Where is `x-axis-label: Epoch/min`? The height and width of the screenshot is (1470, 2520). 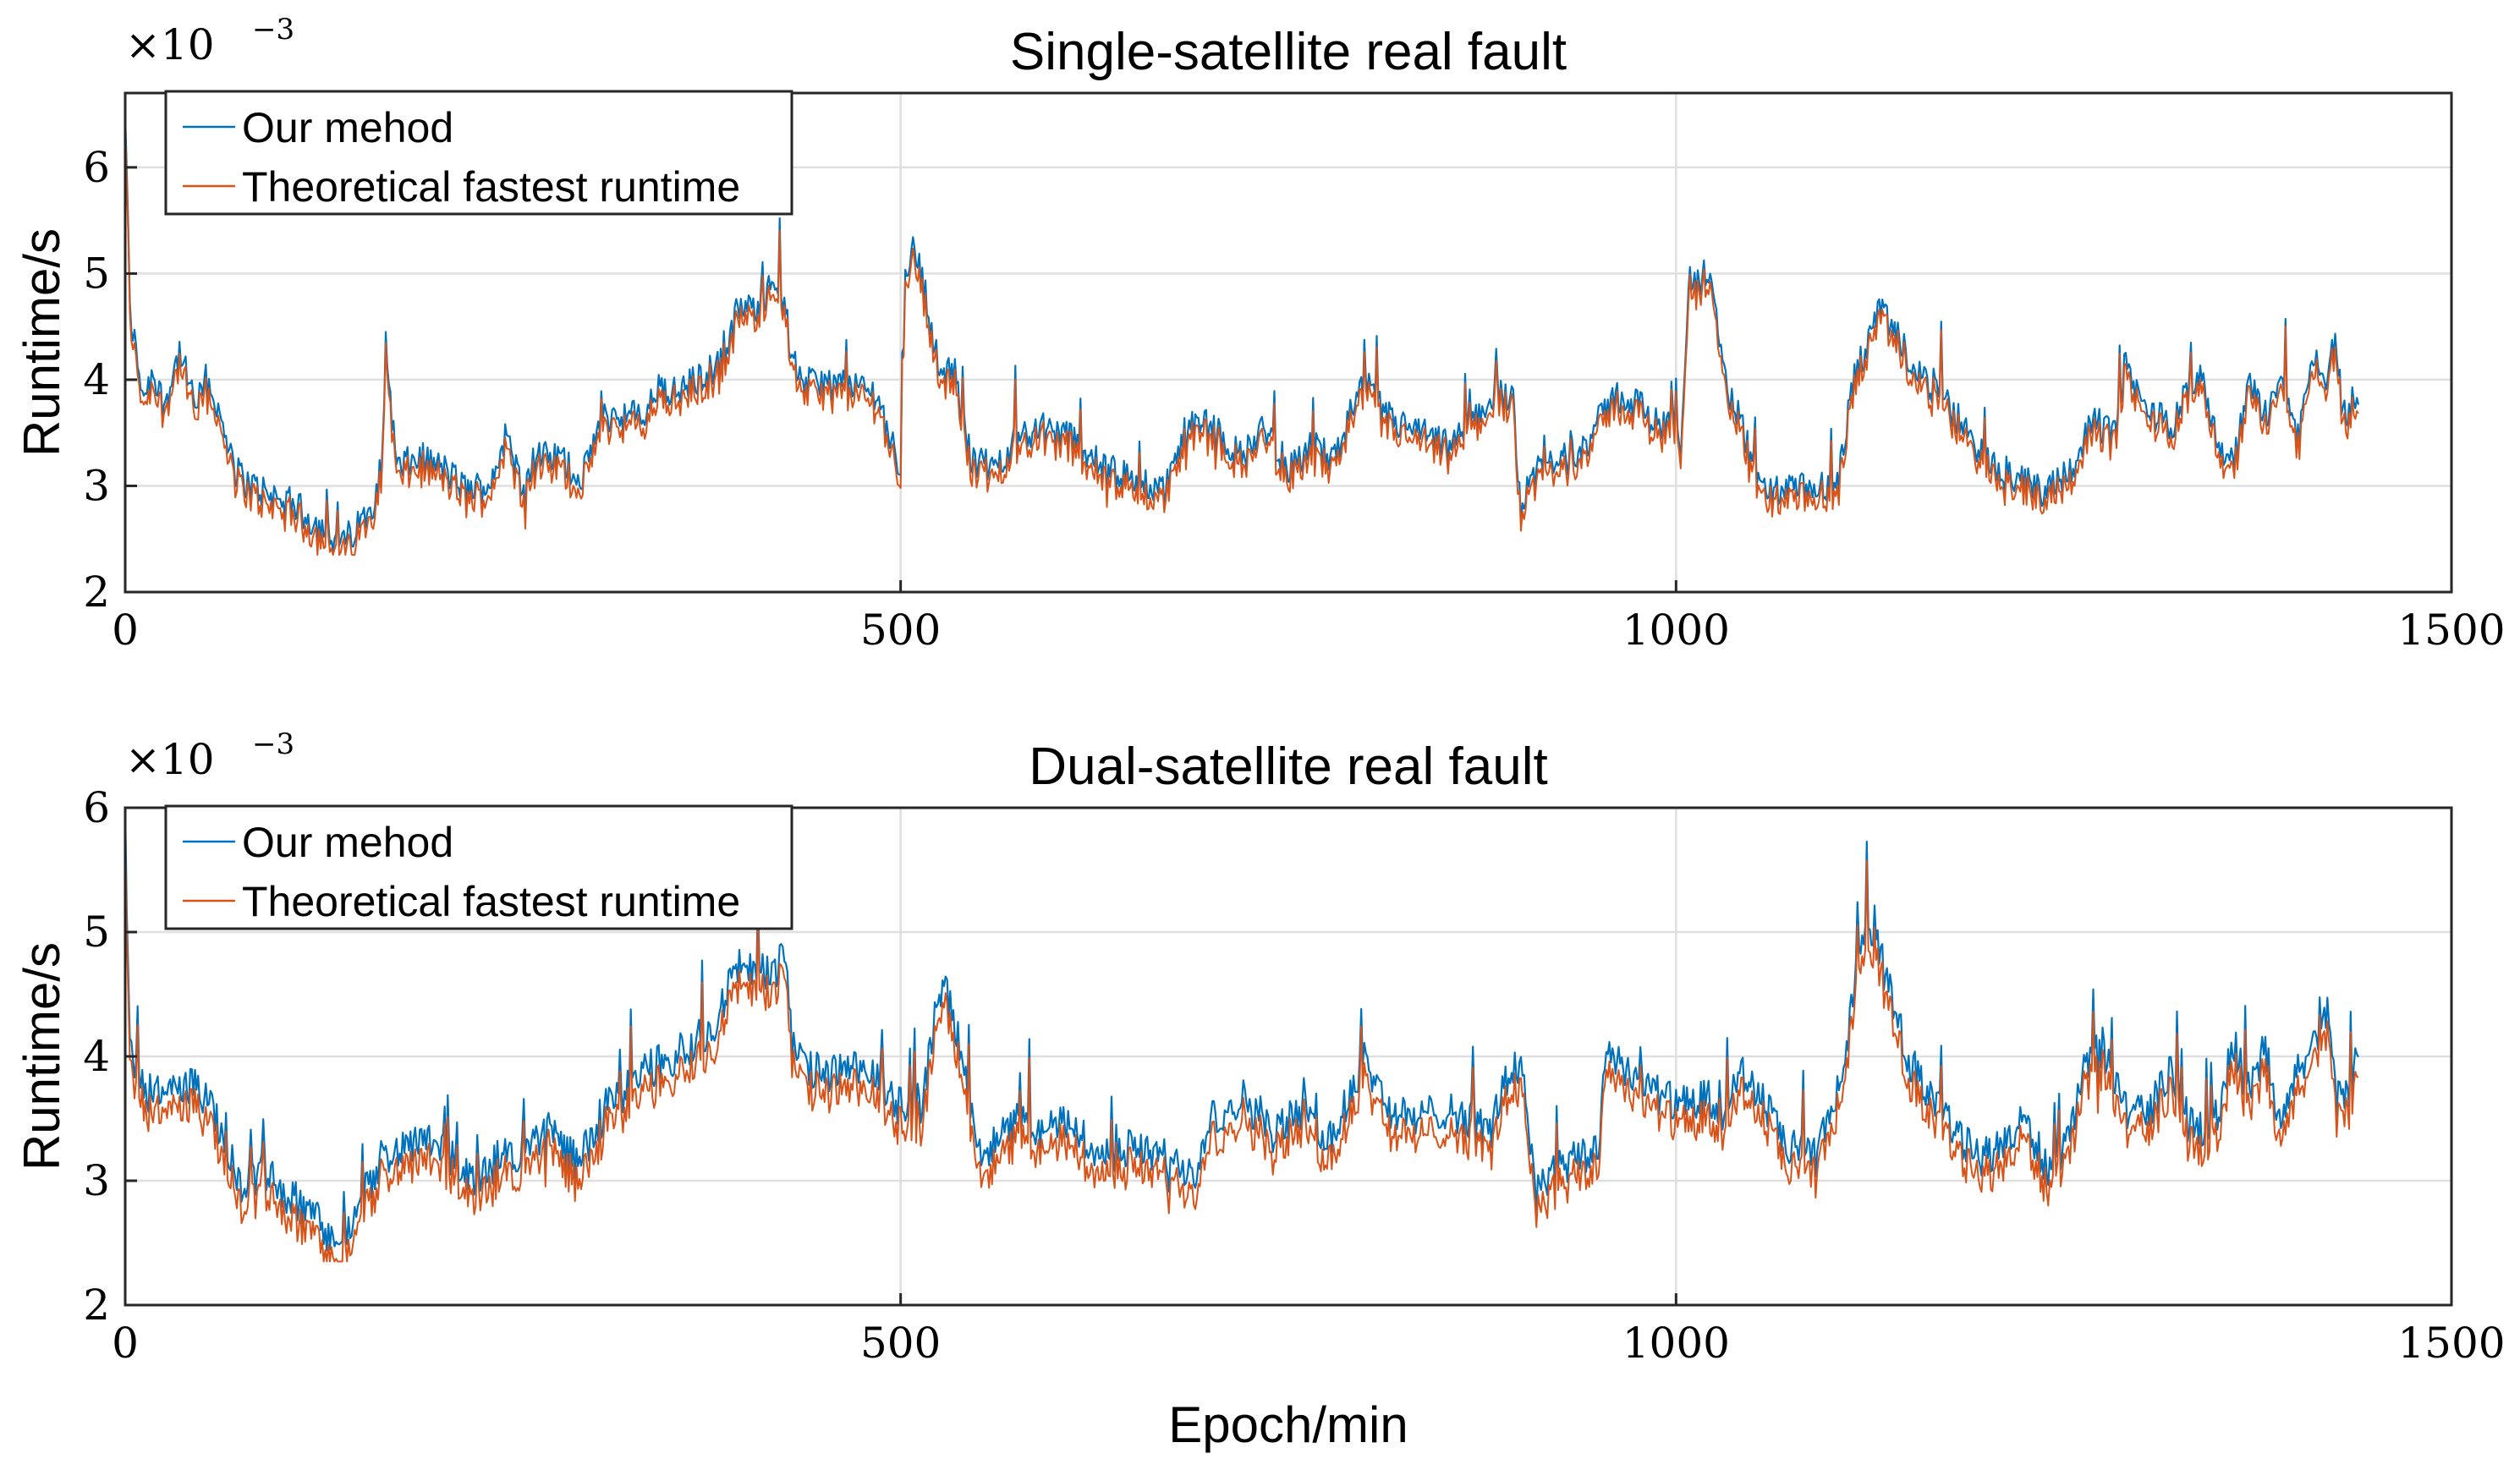
x-axis-label: Epoch/min is located at coordinates (1288, 1424).